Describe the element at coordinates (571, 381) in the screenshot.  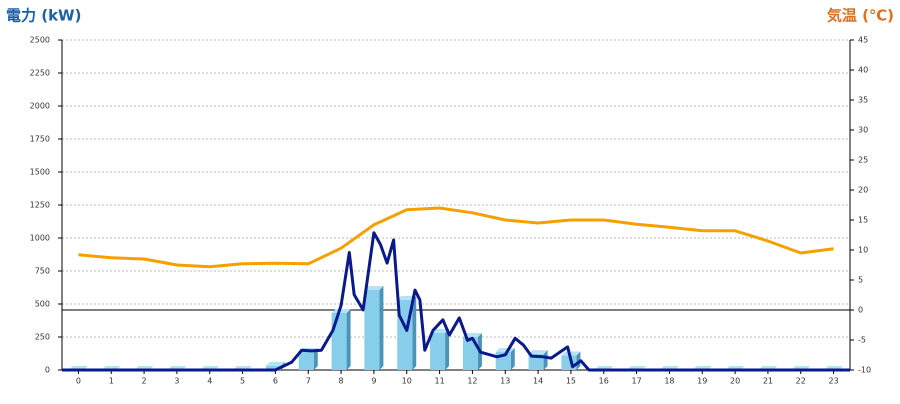
I see `x-tick-label: 15` at that location.